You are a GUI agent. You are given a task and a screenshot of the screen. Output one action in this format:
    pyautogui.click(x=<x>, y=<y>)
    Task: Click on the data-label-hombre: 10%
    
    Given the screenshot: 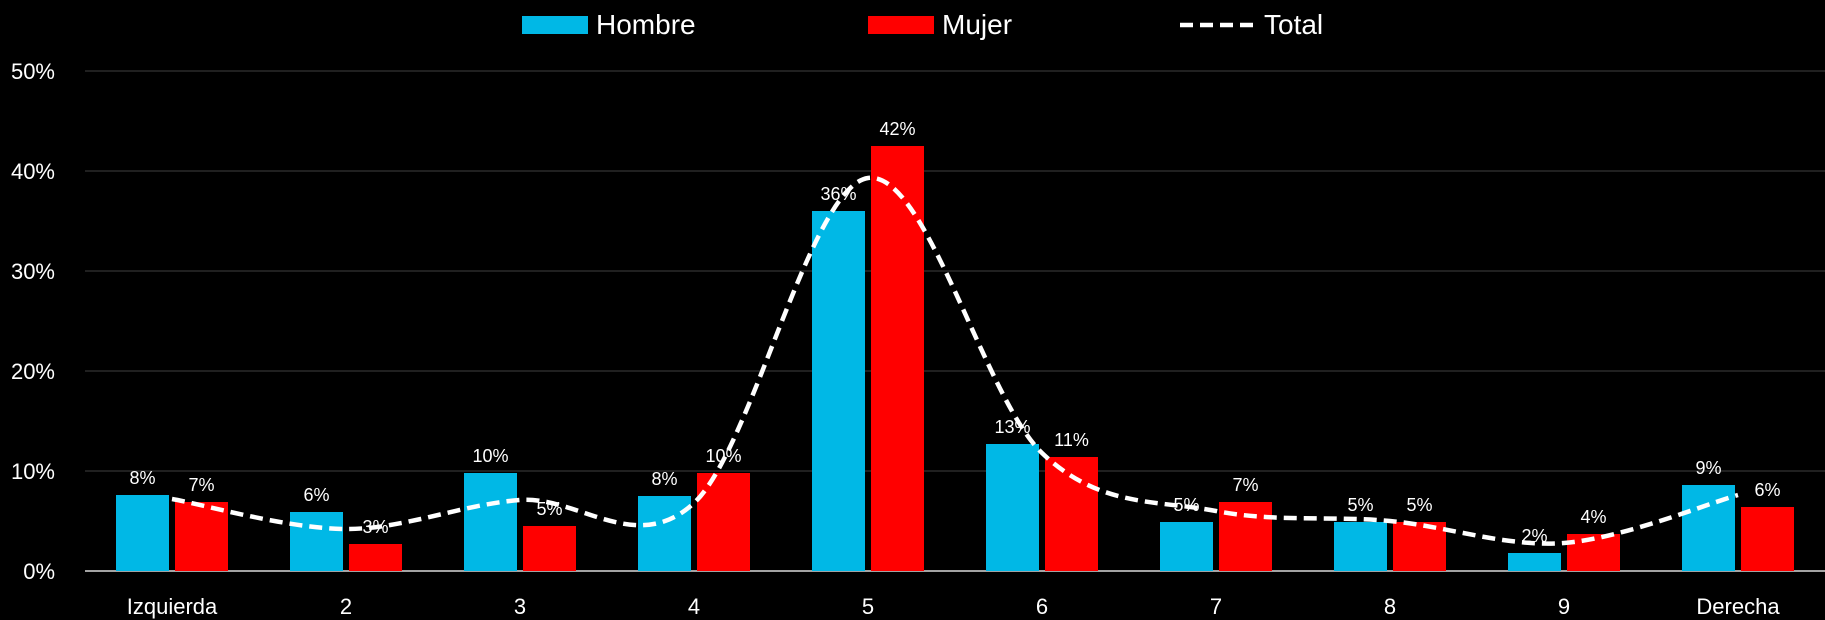 What is the action you would take?
    pyautogui.click(x=490, y=456)
    